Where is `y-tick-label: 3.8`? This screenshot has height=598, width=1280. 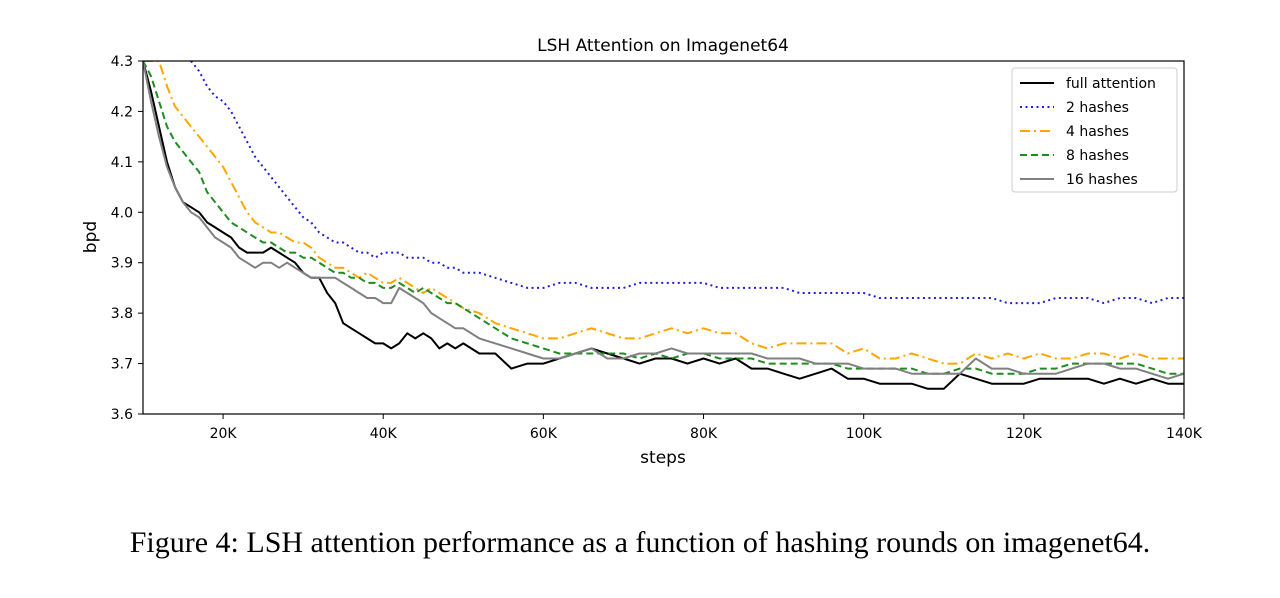
y-tick-label: 3.8 is located at coordinates (122, 314).